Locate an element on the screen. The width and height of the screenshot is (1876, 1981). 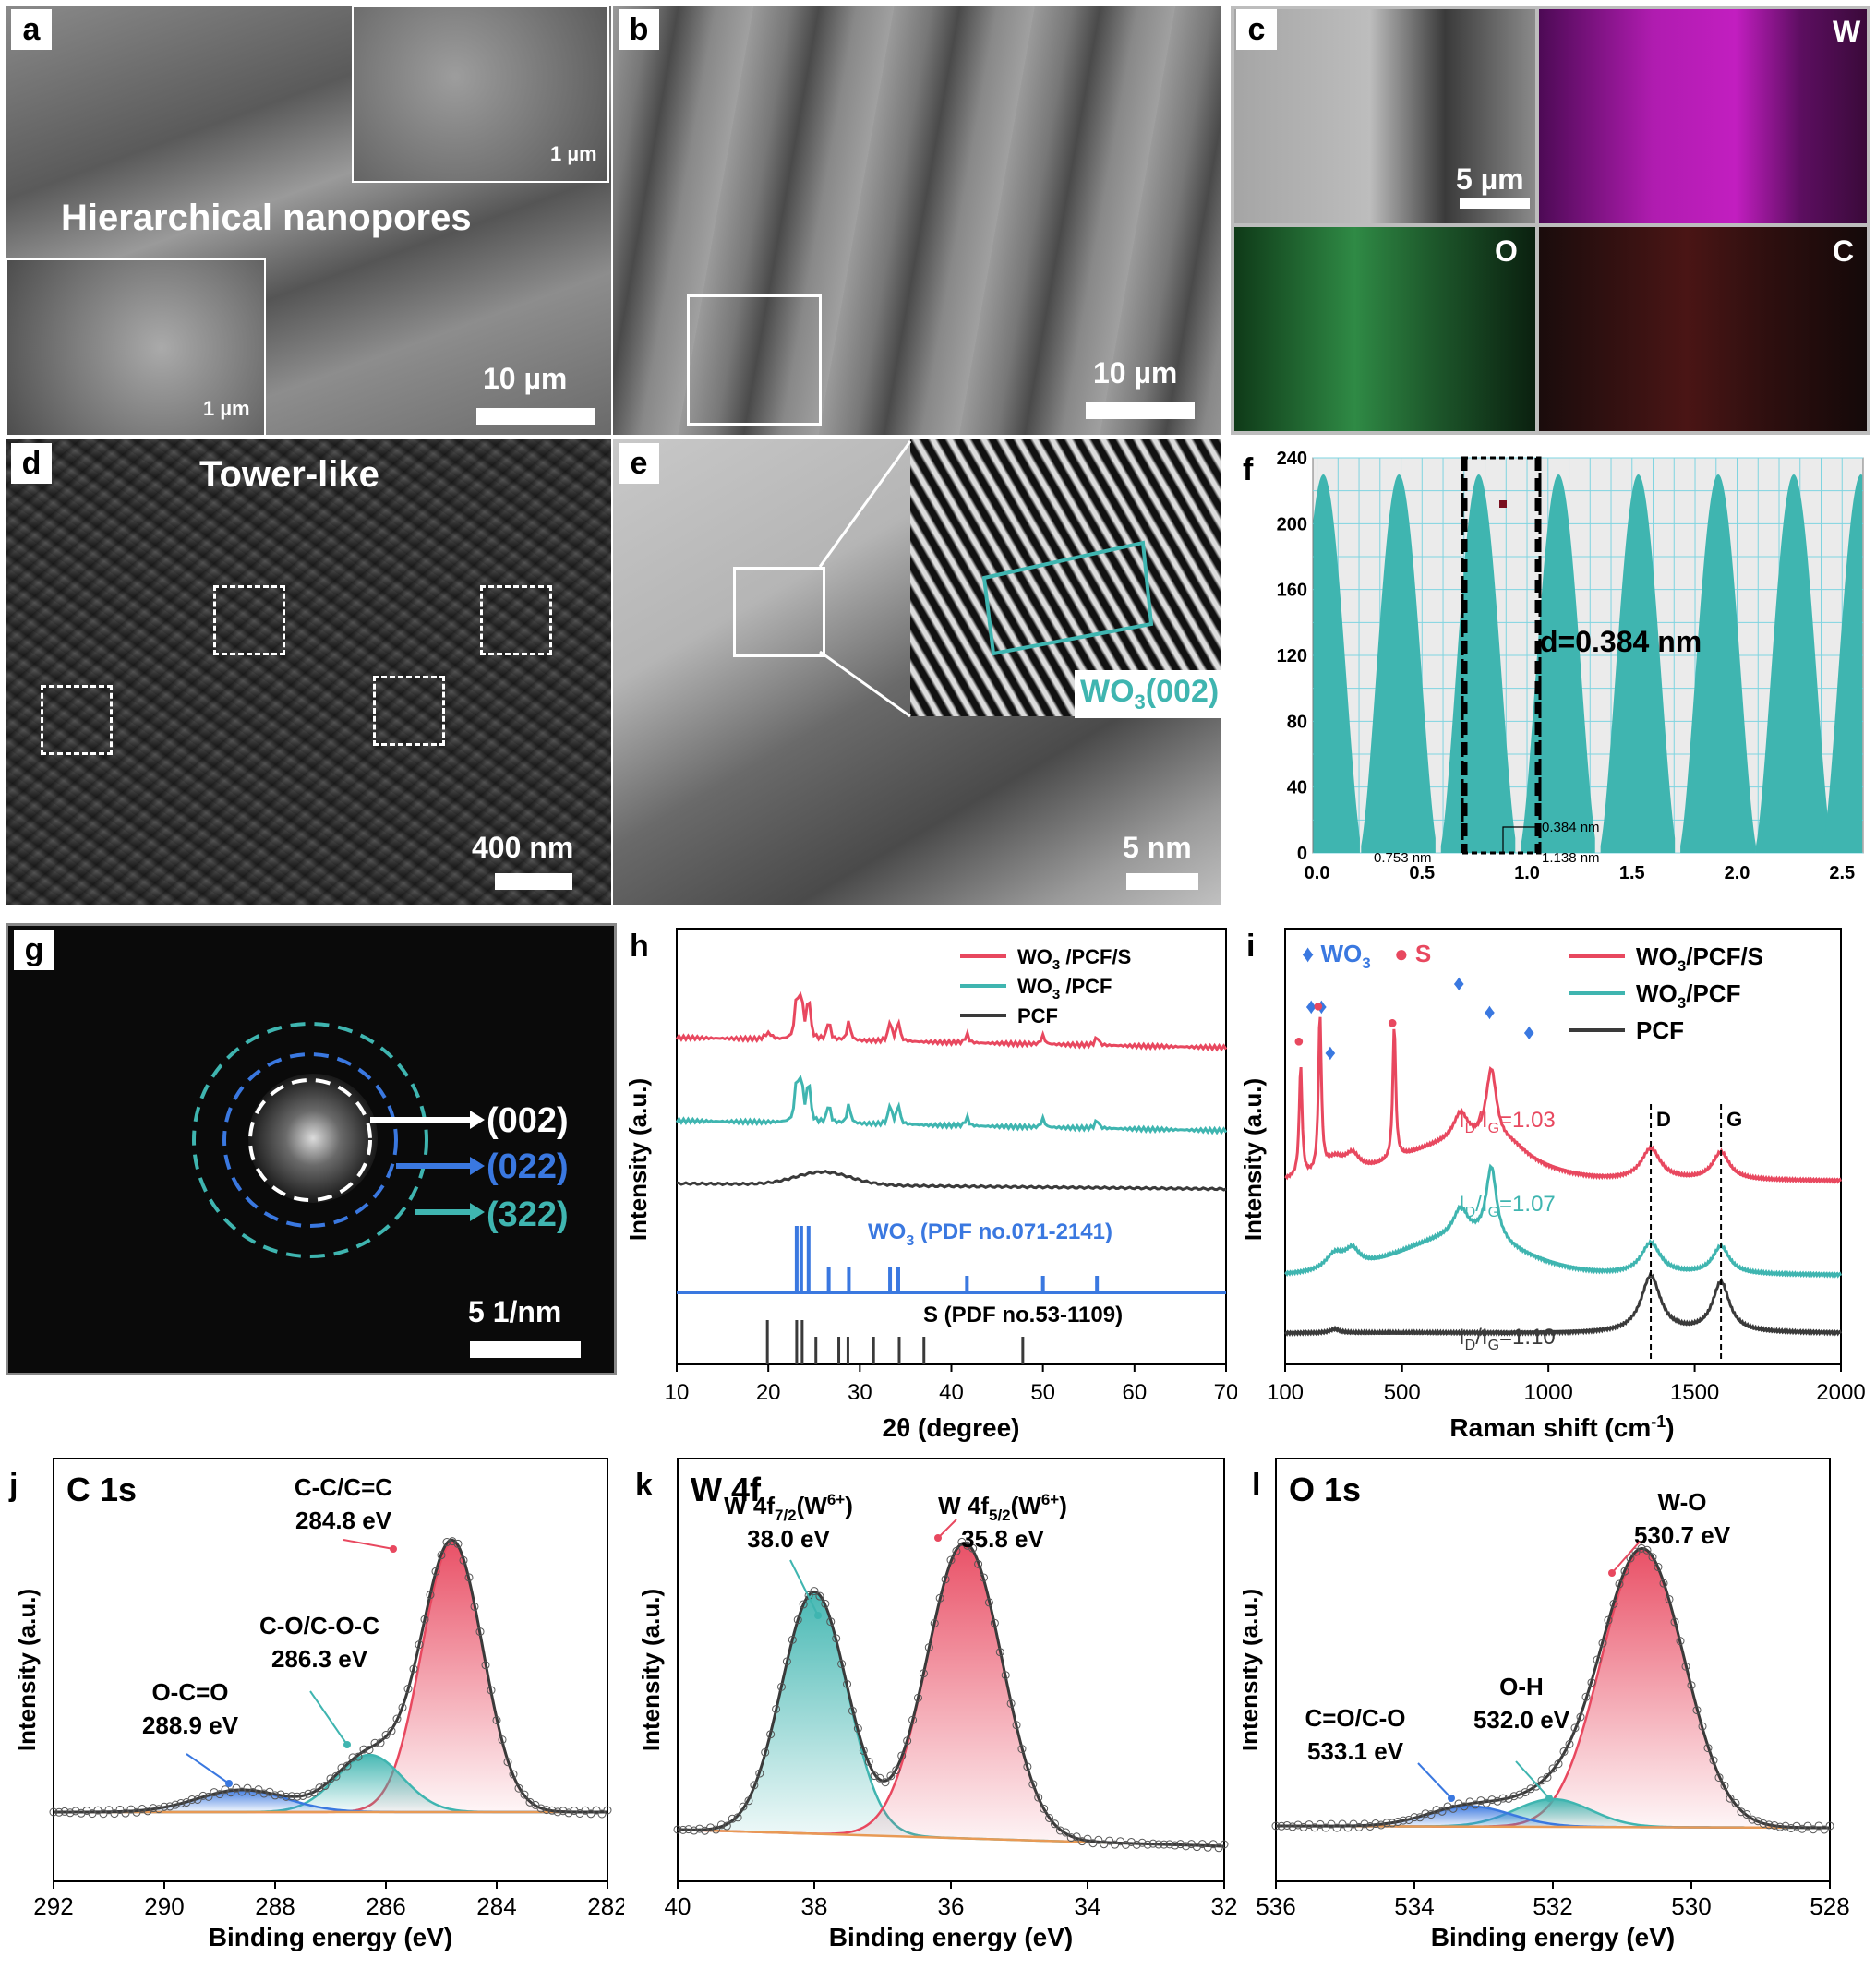
f-xtick-label: 0.5 is located at coordinates (1422, 873).